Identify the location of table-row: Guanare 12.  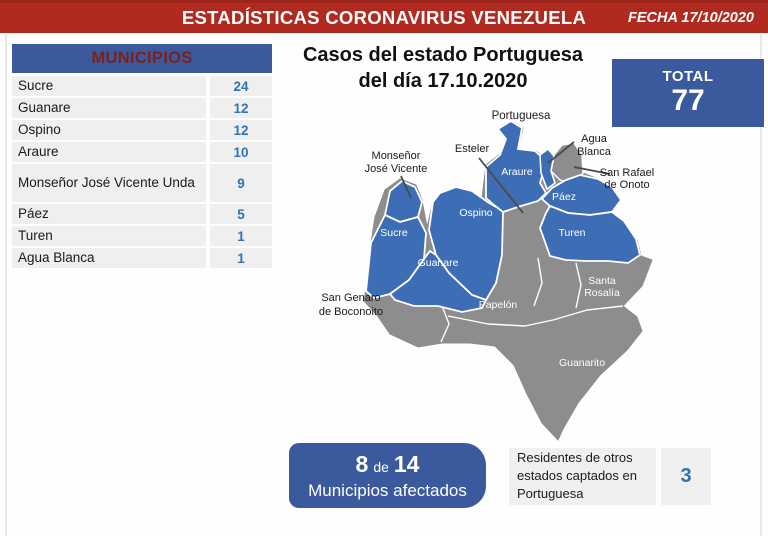
(142, 108).